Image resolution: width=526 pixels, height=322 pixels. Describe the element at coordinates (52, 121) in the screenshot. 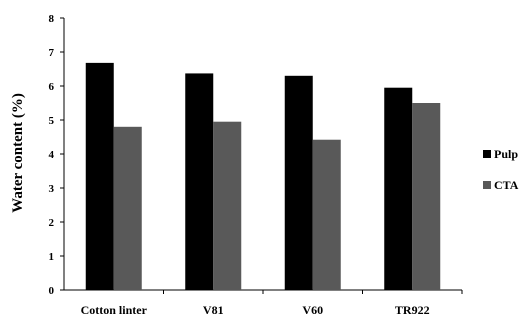

I see `y-tick-label: 5` at that location.